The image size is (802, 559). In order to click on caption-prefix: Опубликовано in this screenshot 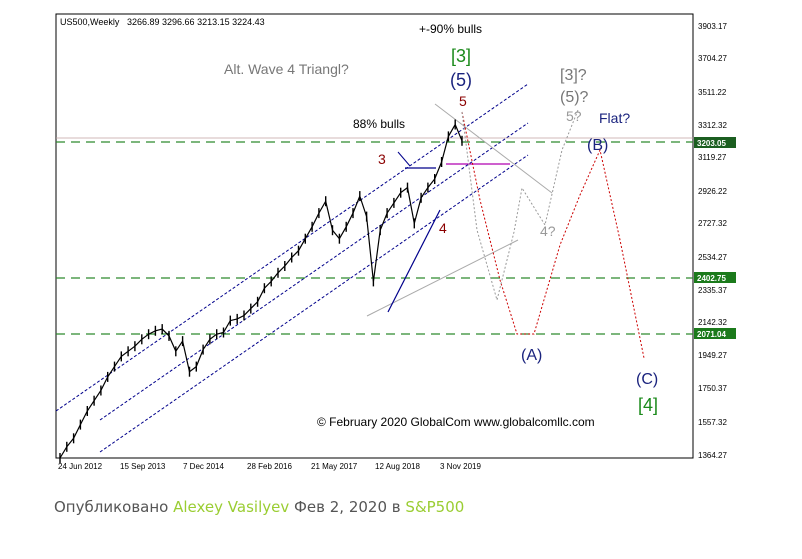, I will do `click(111, 507)`.